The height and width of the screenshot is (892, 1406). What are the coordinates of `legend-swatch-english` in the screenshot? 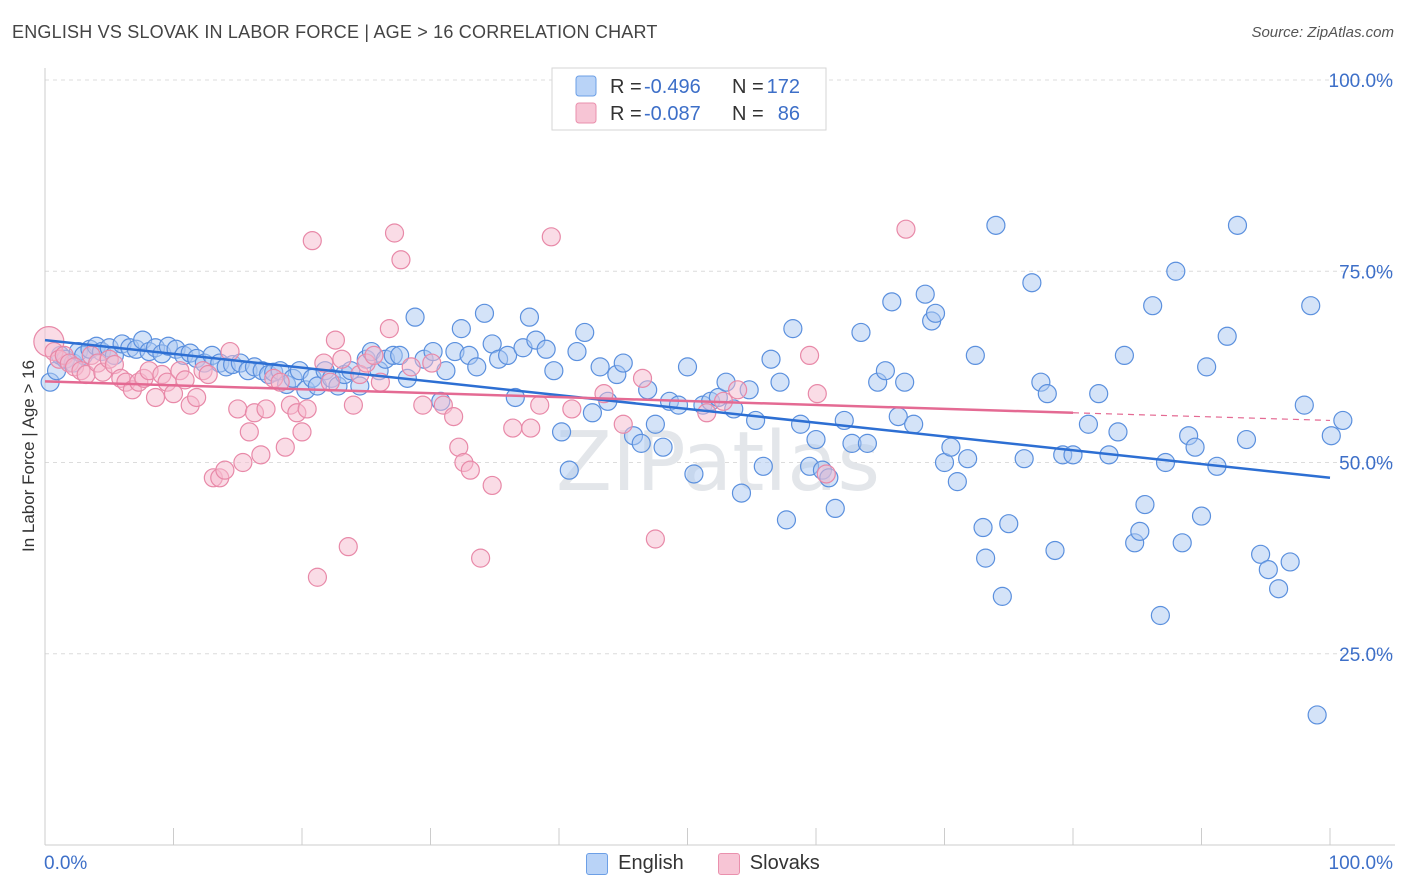 It's located at (586, 86).